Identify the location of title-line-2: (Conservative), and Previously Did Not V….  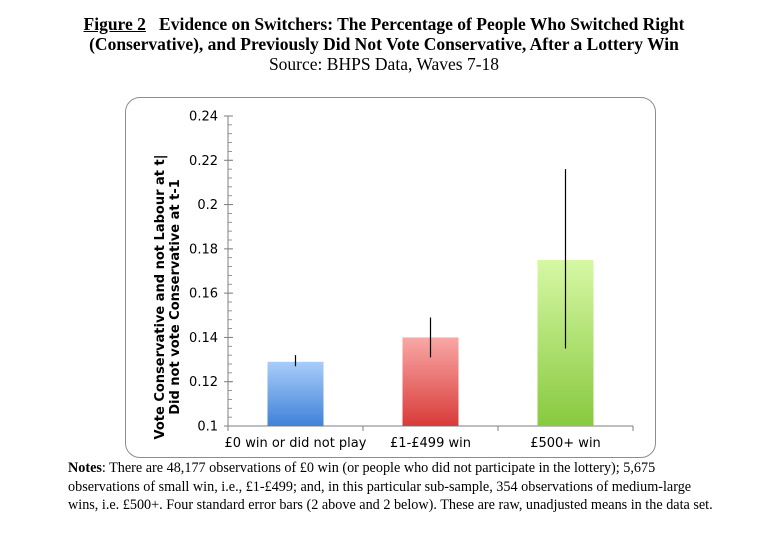
(384, 44).